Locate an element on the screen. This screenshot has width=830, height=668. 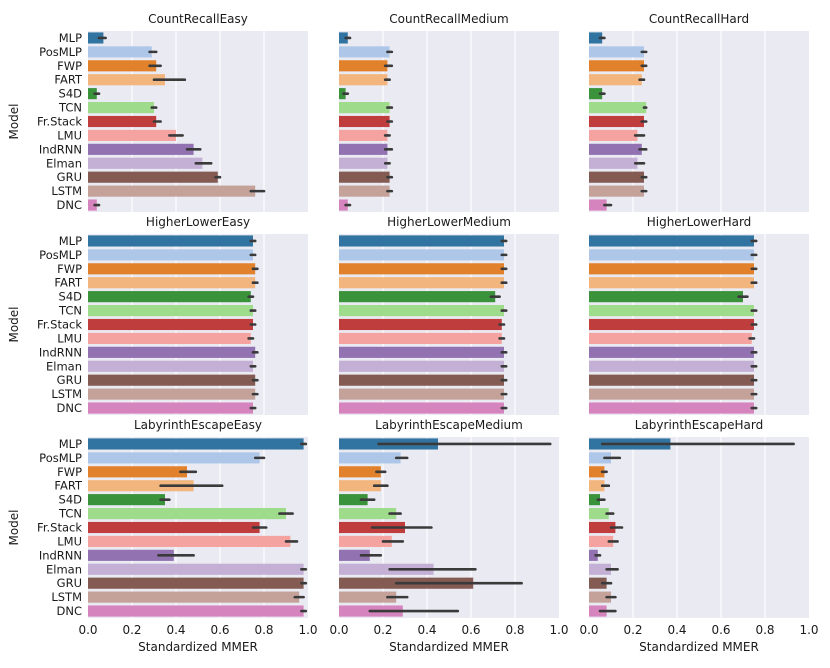
y-tick-label: IndRNN is located at coordinates (60, 149).